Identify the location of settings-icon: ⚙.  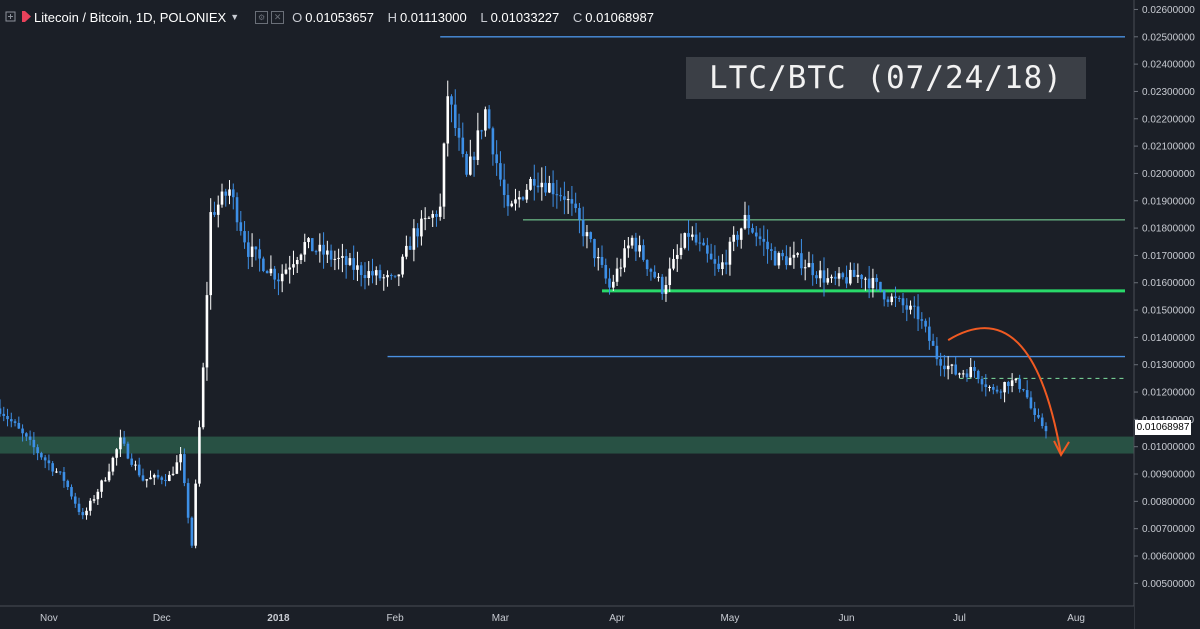
(262, 17).